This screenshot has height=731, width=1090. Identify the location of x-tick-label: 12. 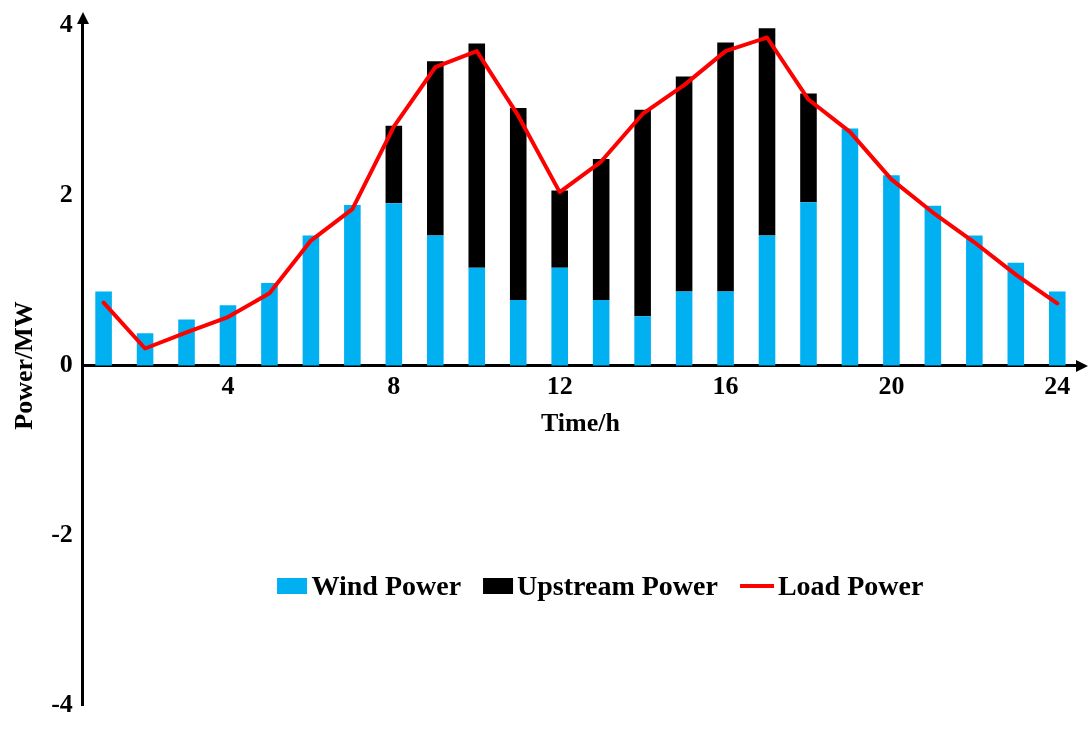
(559, 385).